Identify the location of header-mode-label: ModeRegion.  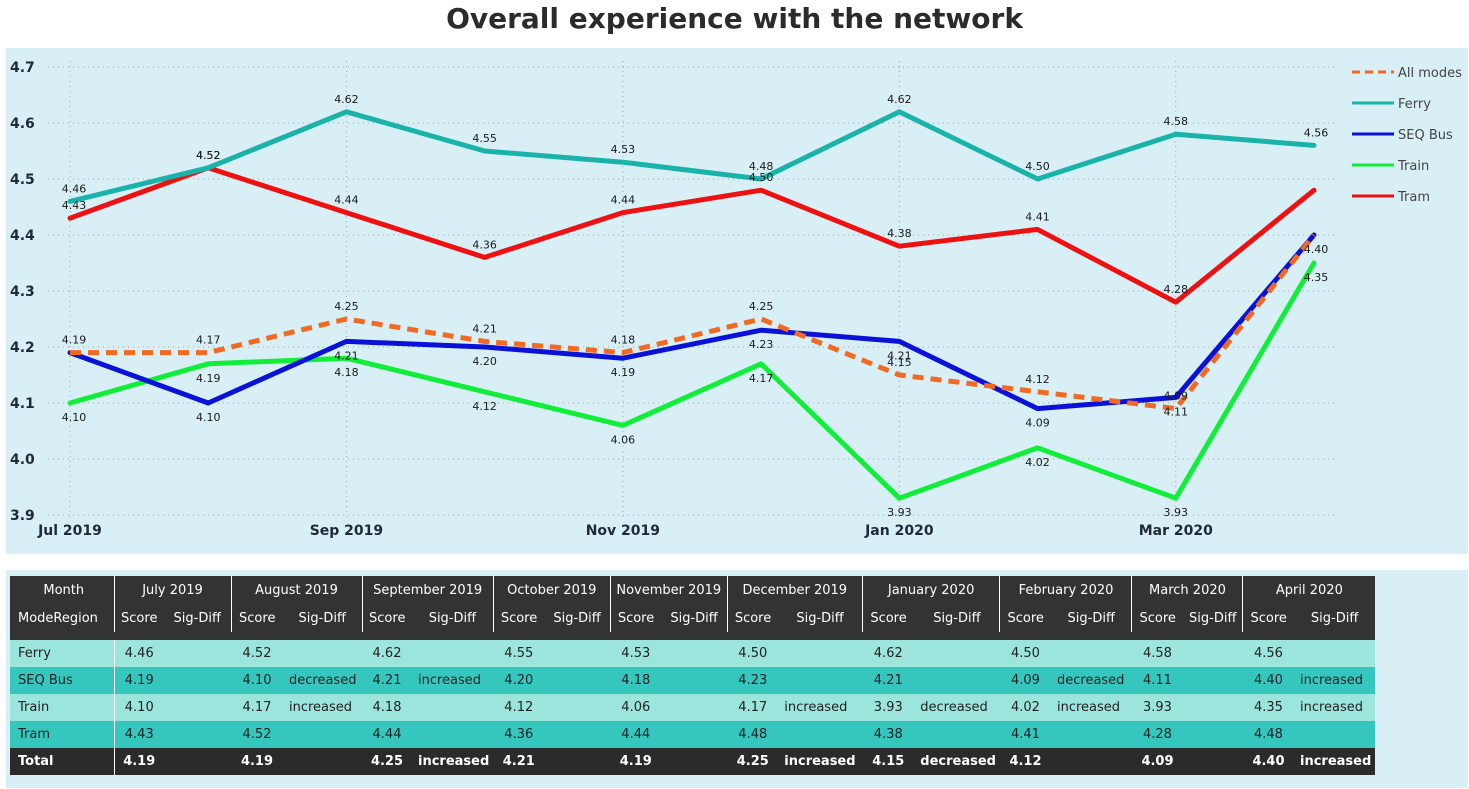
(62, 622).